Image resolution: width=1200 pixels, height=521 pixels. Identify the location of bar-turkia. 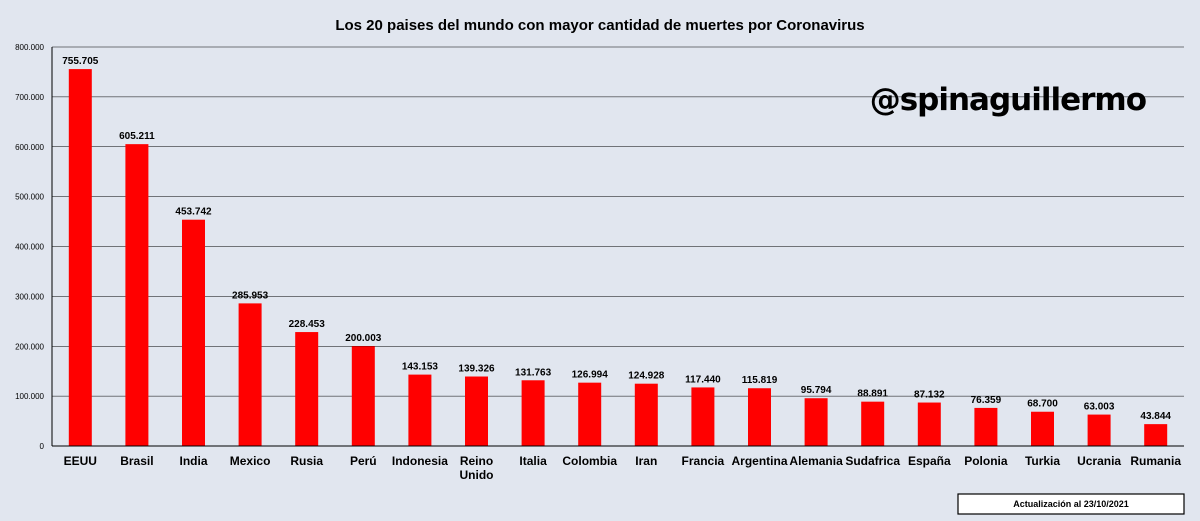
(1042, 428).